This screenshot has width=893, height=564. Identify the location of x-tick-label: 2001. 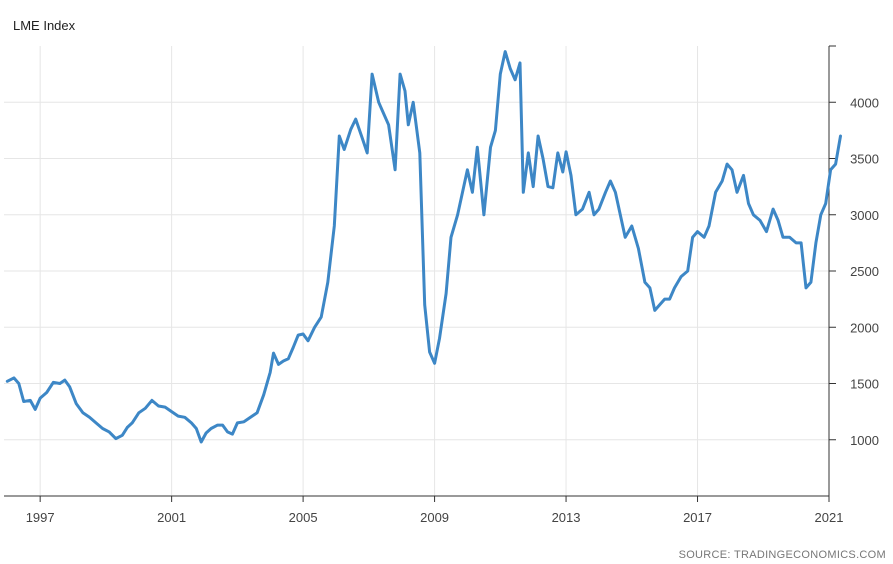
(171, 517).